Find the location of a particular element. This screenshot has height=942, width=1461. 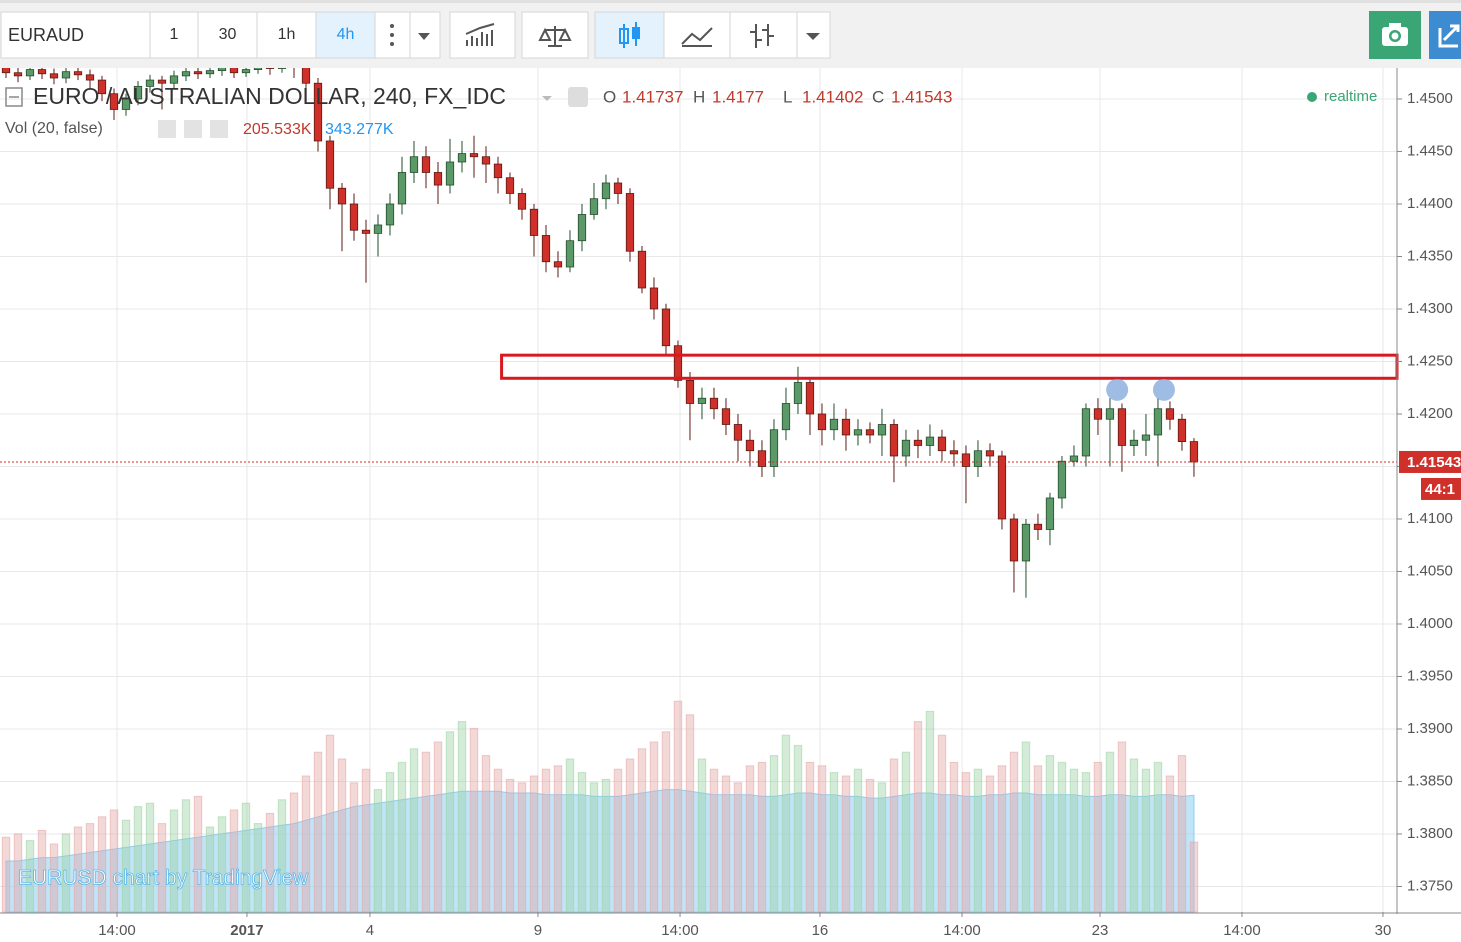

x-tick-label: 14:00 is located at coordinates (962, 930).